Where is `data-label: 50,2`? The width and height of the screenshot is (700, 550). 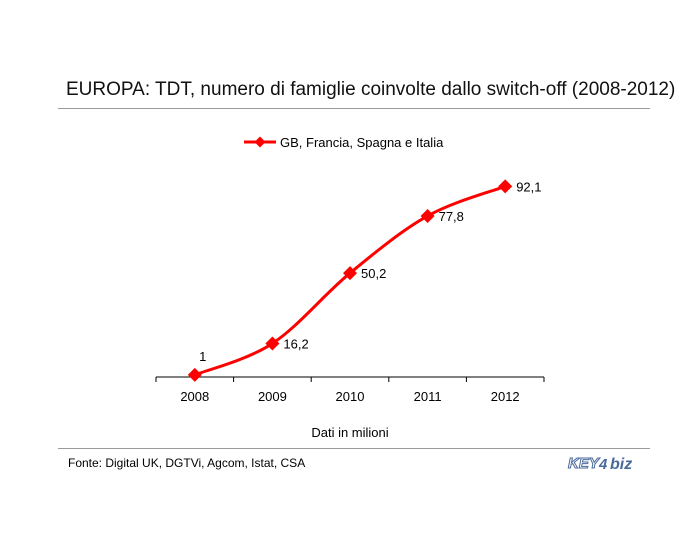 data-label: 50,2 is located at coordinates (373, 273).